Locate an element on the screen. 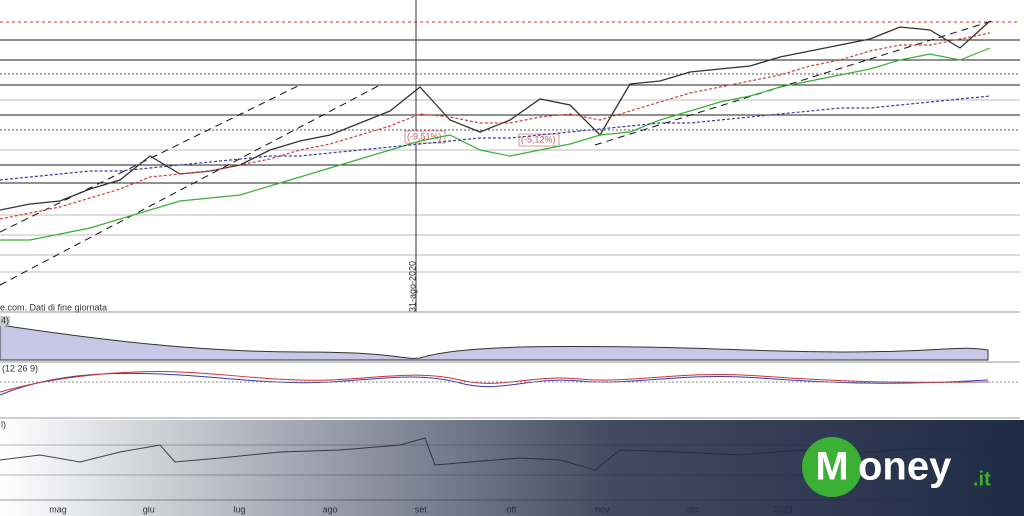  logo-initial: M is located at coordinates (831, 467).